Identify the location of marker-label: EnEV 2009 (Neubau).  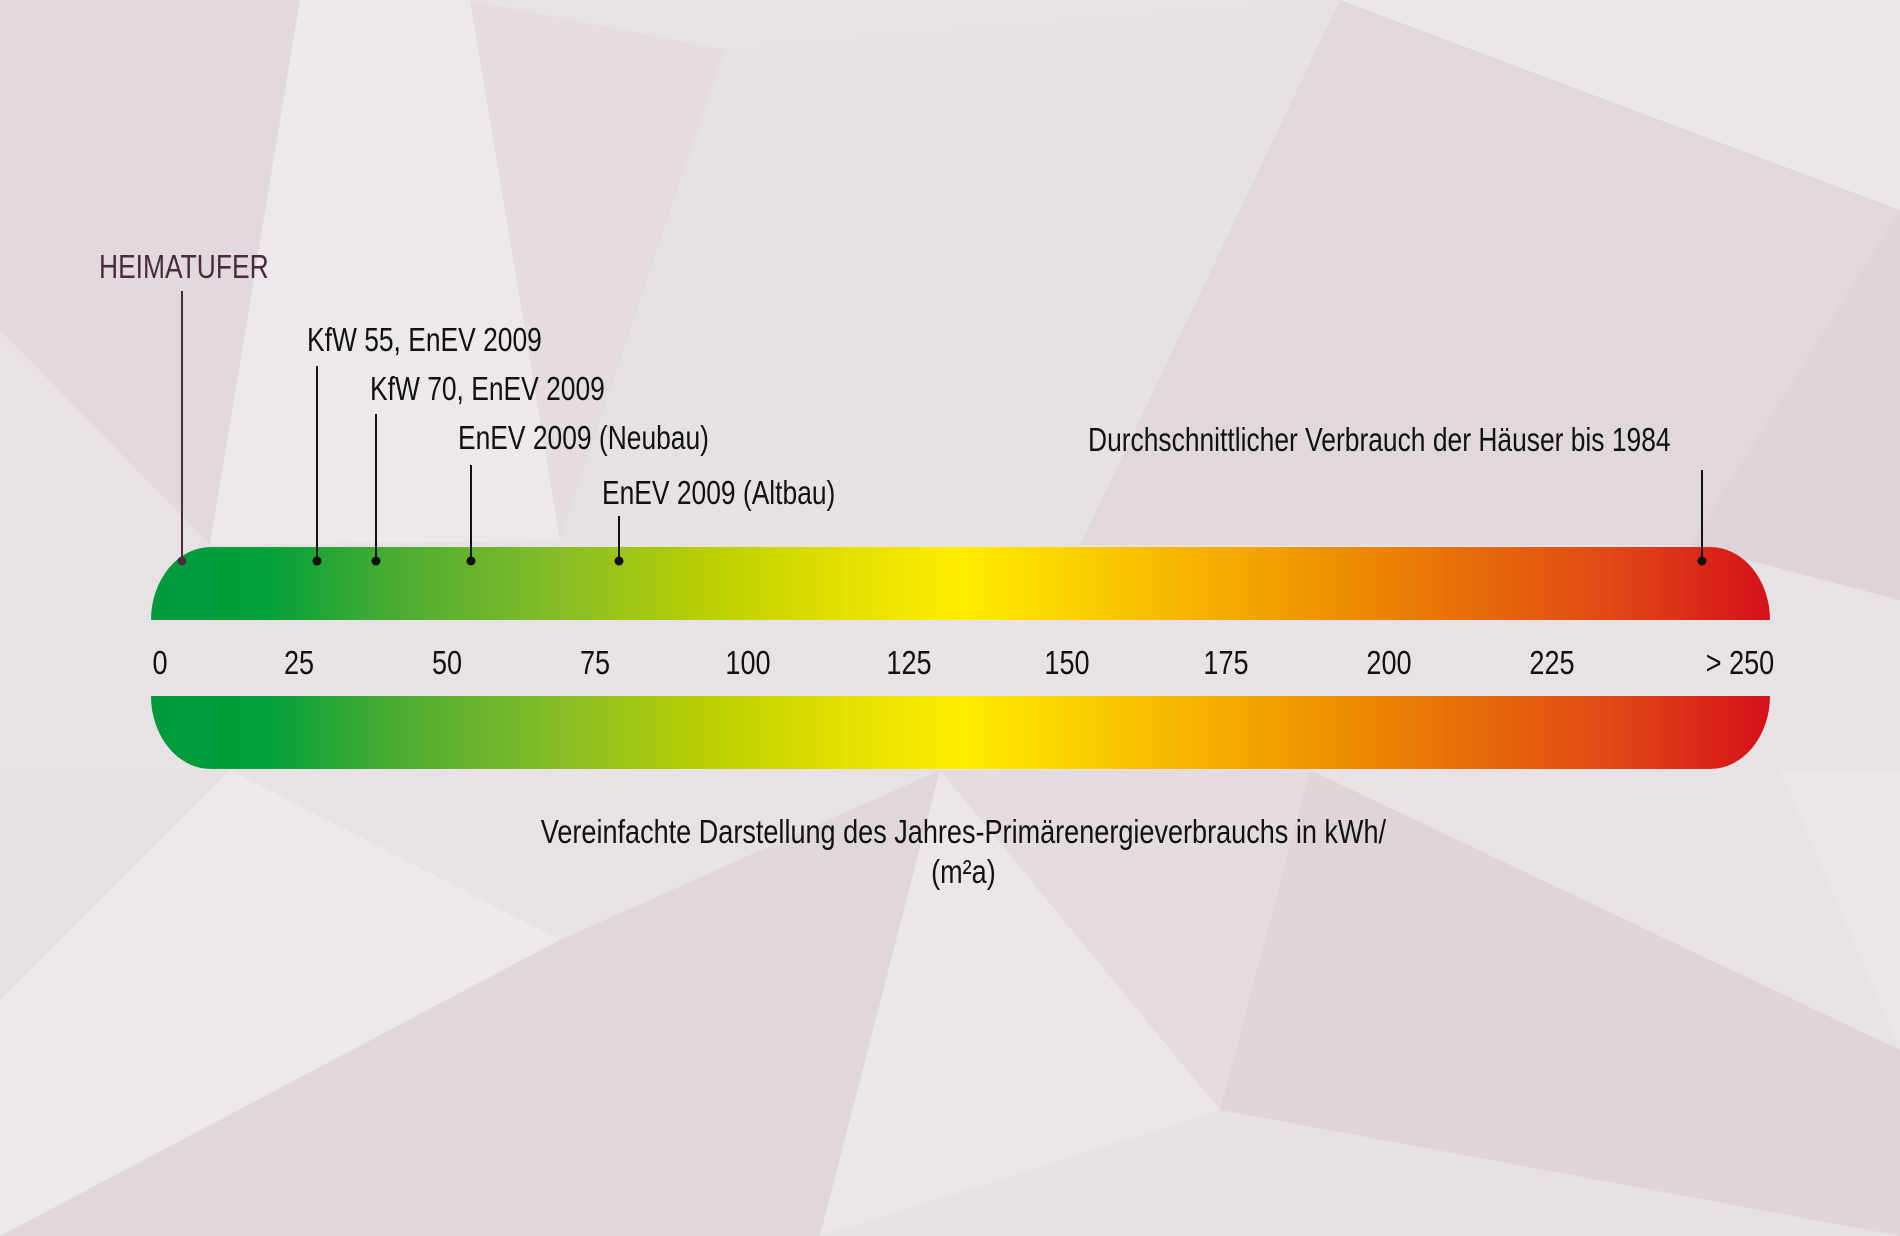
(583, 437).